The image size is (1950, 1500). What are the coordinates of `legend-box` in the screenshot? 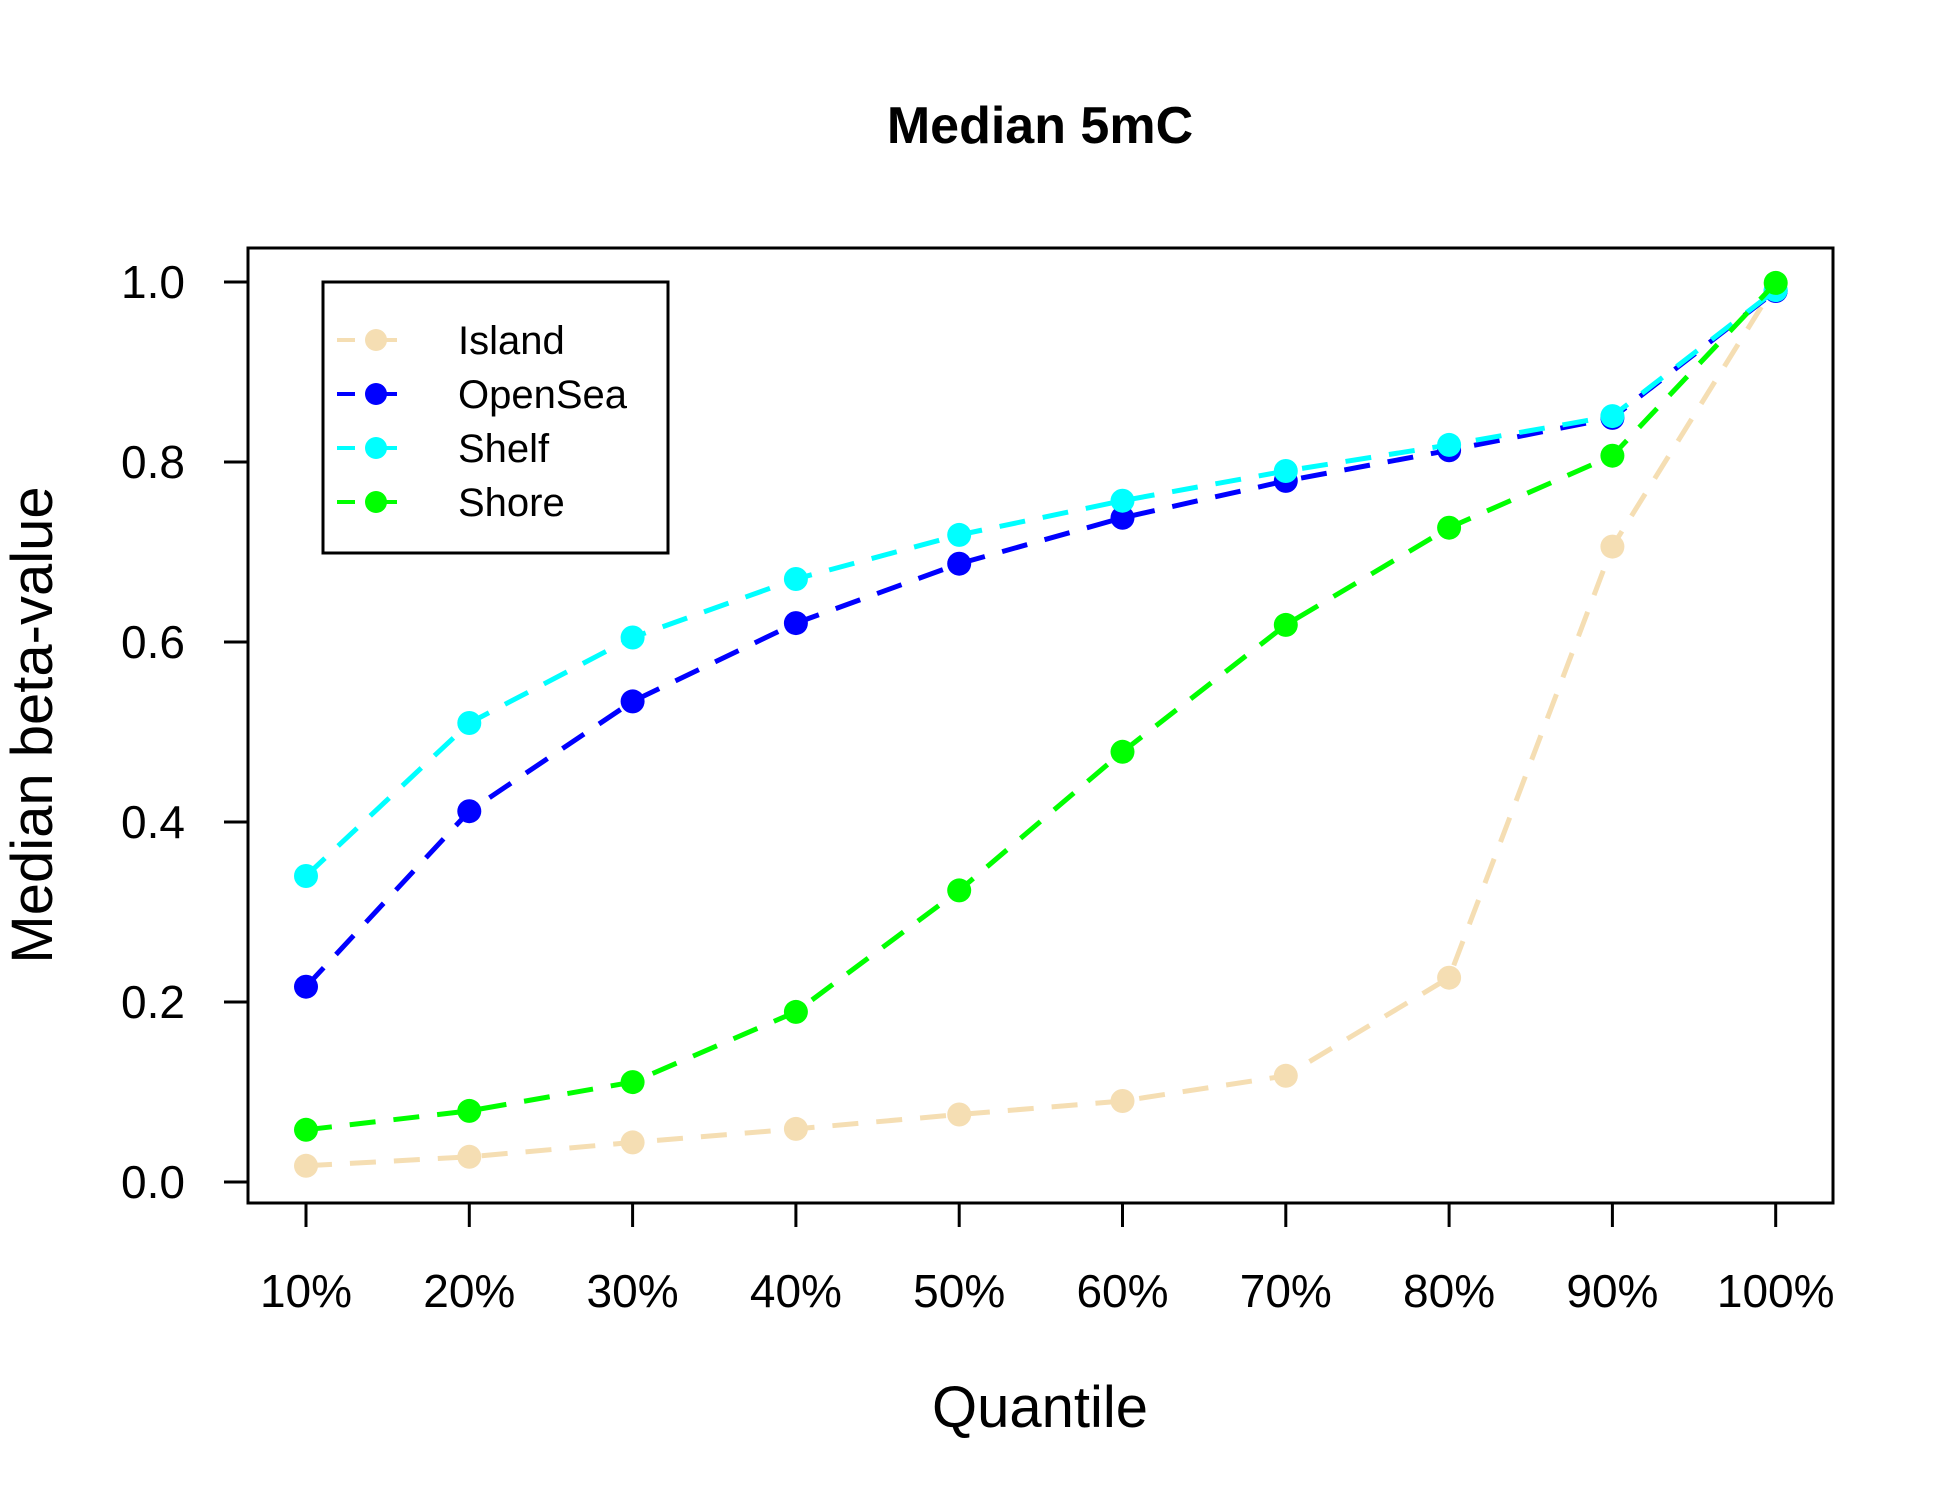 It's located at (495, 417).